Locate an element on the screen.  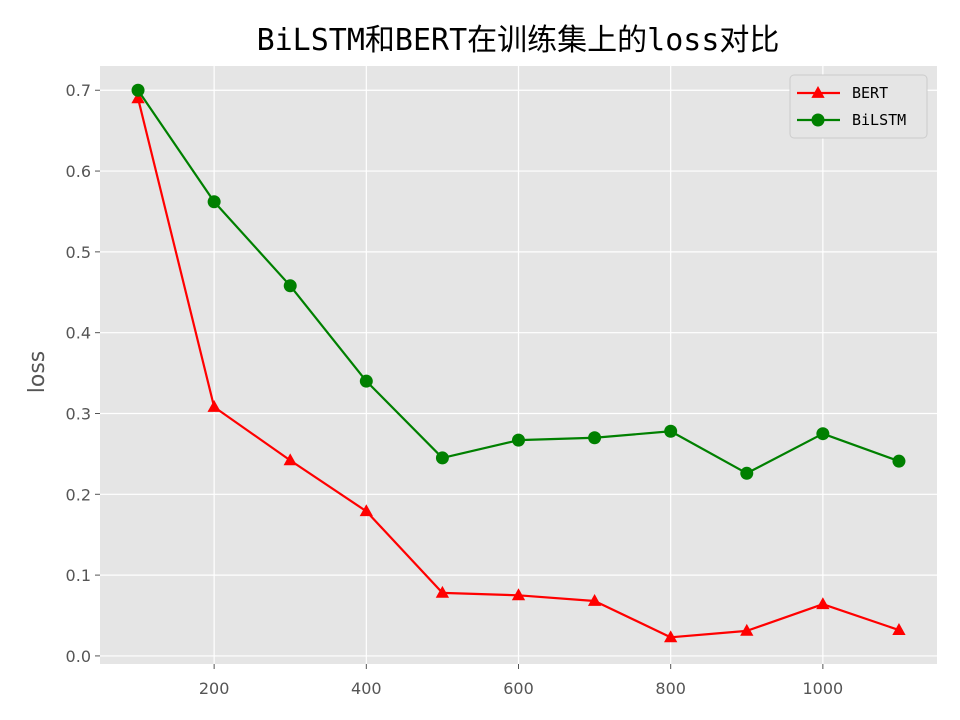
y-tick-label: 0.2 is located at coordinates (78, 494).